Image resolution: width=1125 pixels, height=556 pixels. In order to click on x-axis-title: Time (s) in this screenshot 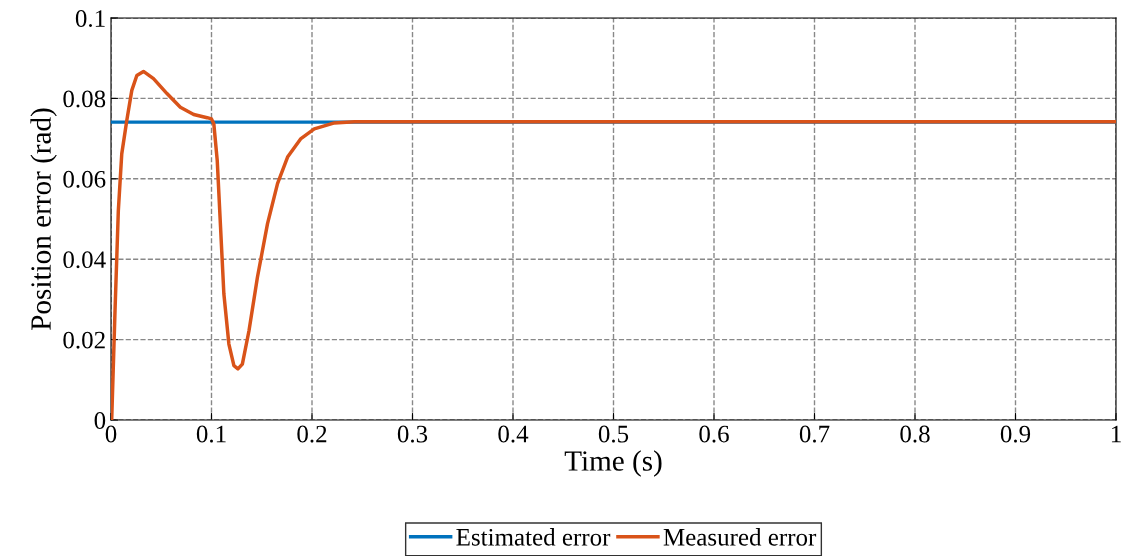, I will do `click(613, 463)`.